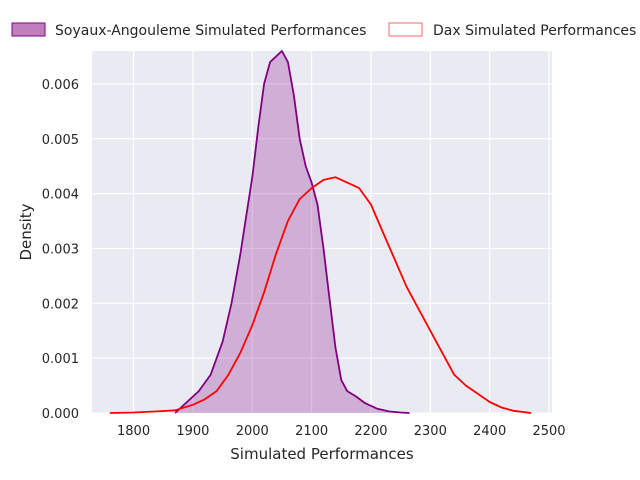 This screenshot has height=480, width=640. I want to click on legend-swatch-dax, so click(405, 29).